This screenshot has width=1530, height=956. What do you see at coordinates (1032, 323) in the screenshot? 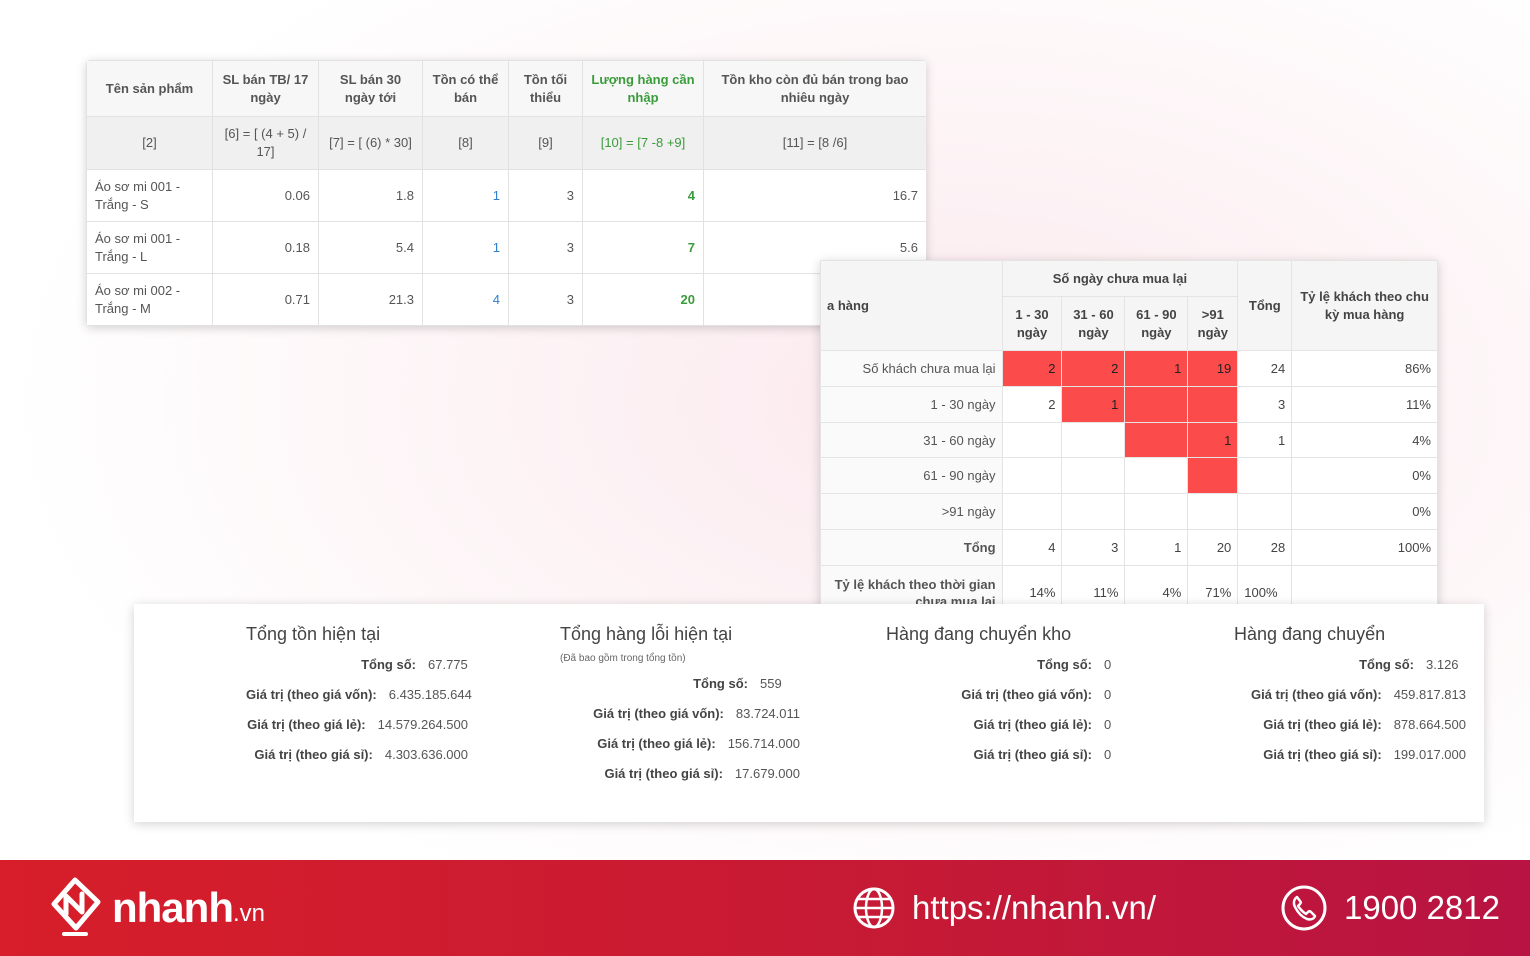
I see `cohort-col-header: 1 - 30 ngày` at bounding box center [1032, 323].